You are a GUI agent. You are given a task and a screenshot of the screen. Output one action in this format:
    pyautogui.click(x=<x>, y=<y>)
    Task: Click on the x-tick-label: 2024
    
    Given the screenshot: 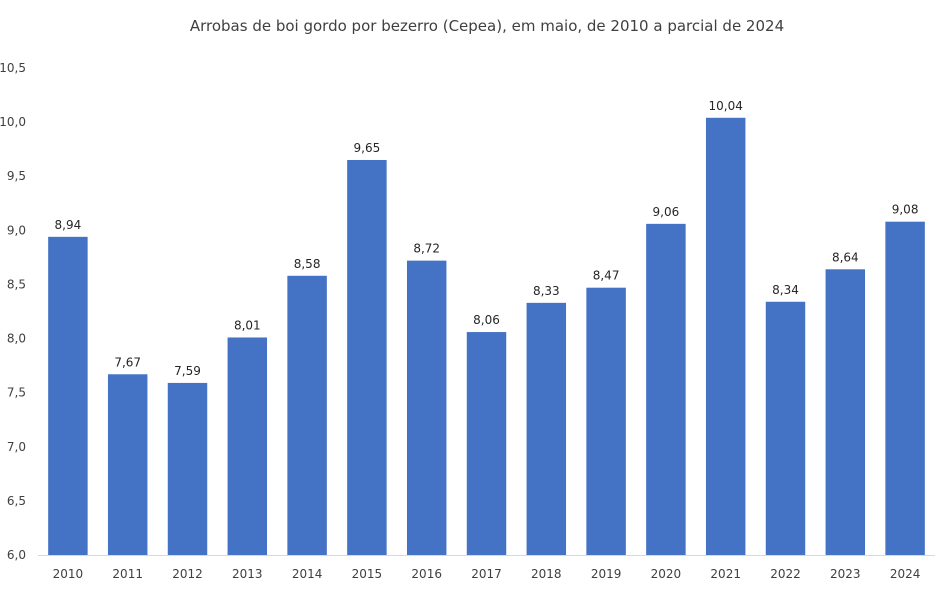 What is the action you would take?
    pyautogui.click(x=905, y=574)
    